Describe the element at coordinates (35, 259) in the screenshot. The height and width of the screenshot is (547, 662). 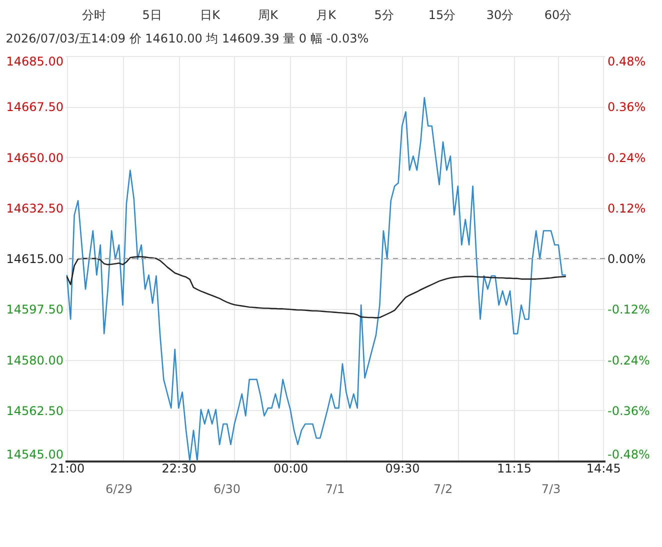
I see `y-tick-label: 14615.00` at that location.